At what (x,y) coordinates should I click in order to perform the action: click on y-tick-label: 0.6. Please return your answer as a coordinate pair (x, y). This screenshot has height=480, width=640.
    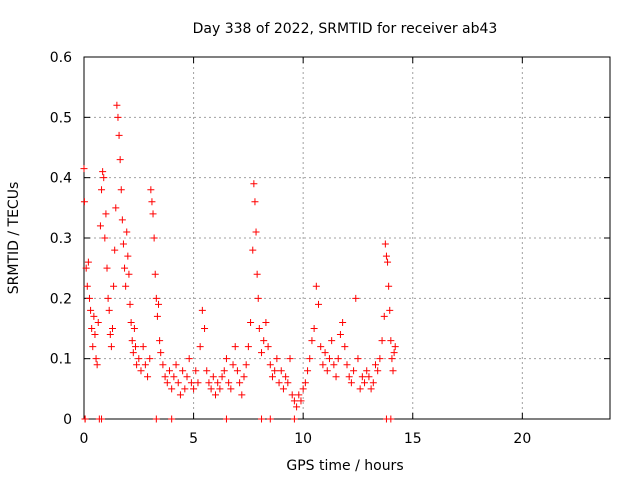
    Looking at the image, I should click on (61, 58).